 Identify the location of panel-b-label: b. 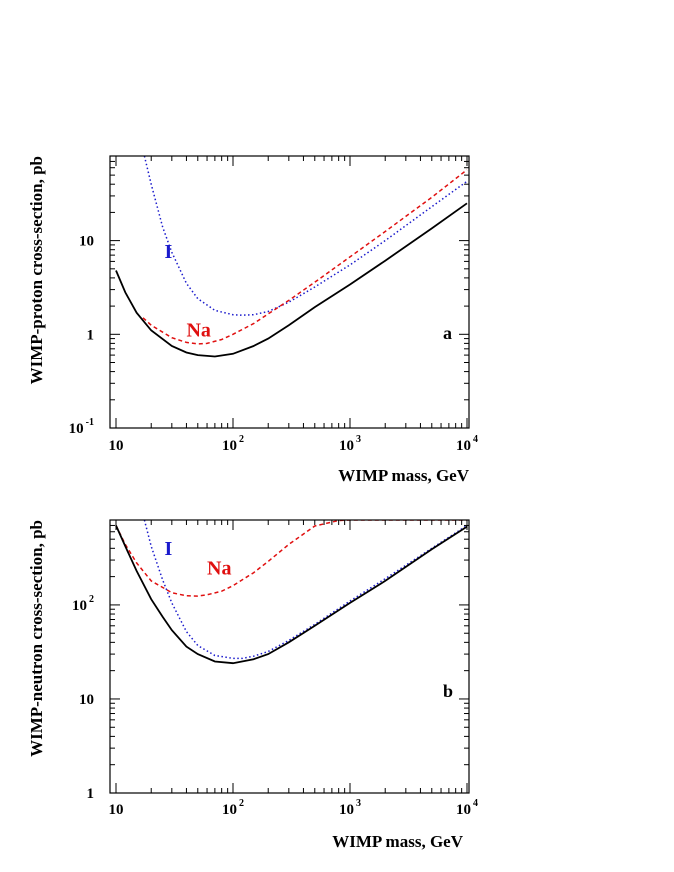
(448, 691).